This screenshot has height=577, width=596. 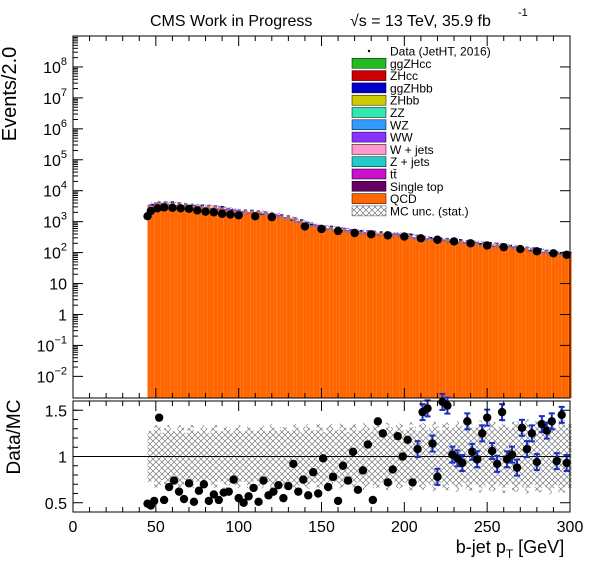 I want to click on x-tick-label: 300, so click(x=570, y=527).